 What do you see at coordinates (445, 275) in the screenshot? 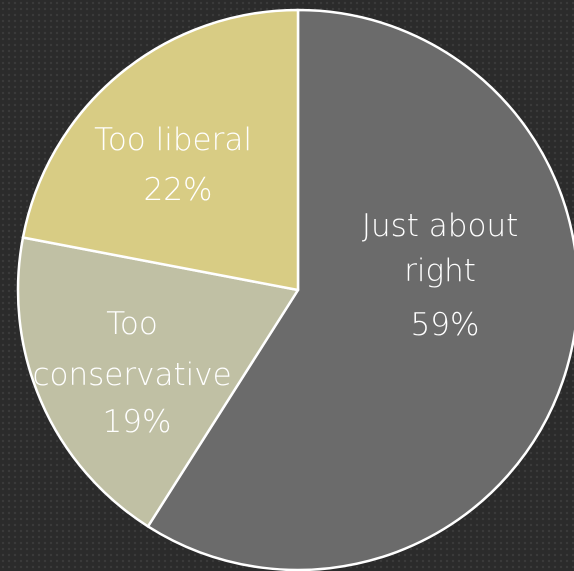
I see `slice-label-just-about-right: Just about right 59%` at bounding box center [445, 275].